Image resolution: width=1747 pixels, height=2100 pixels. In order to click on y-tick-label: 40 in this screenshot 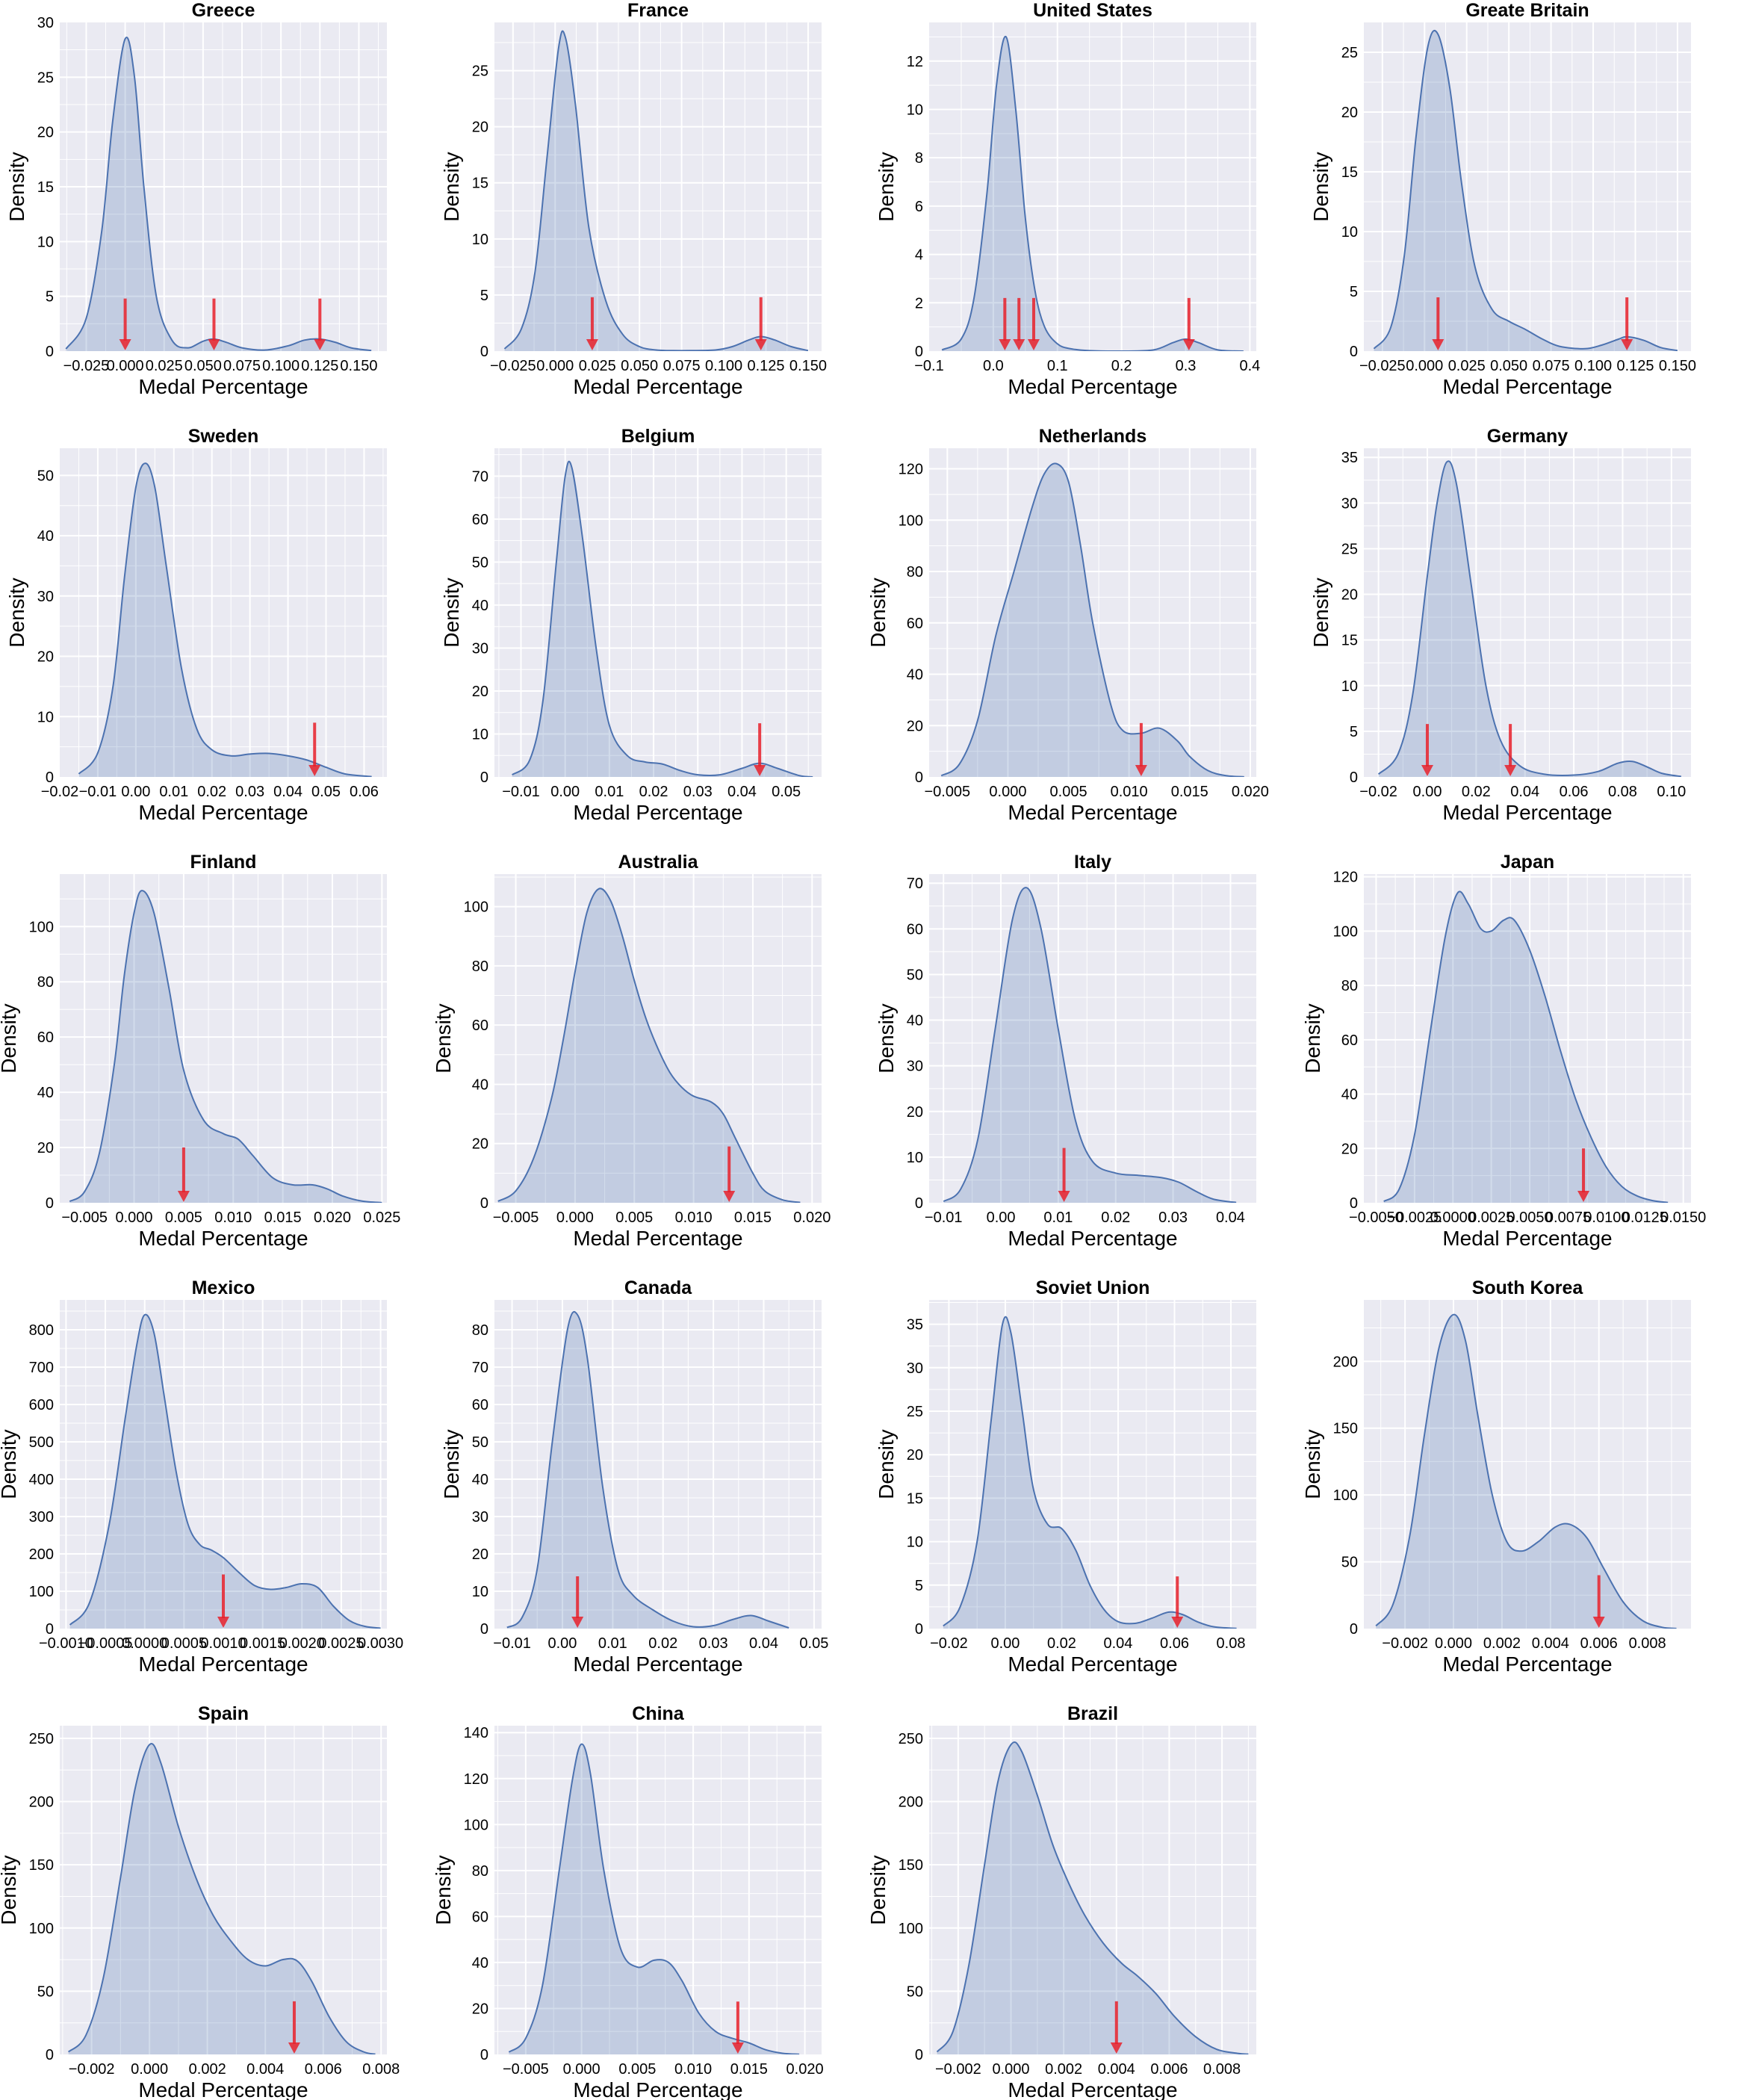, I will do `click(1349, 1095)`.